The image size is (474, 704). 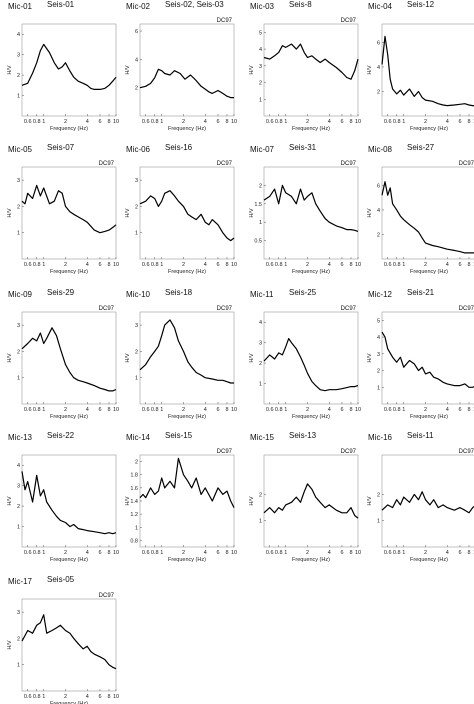 I want to click on panel-mic-label: Mic-14, so click(x=138, y=437).